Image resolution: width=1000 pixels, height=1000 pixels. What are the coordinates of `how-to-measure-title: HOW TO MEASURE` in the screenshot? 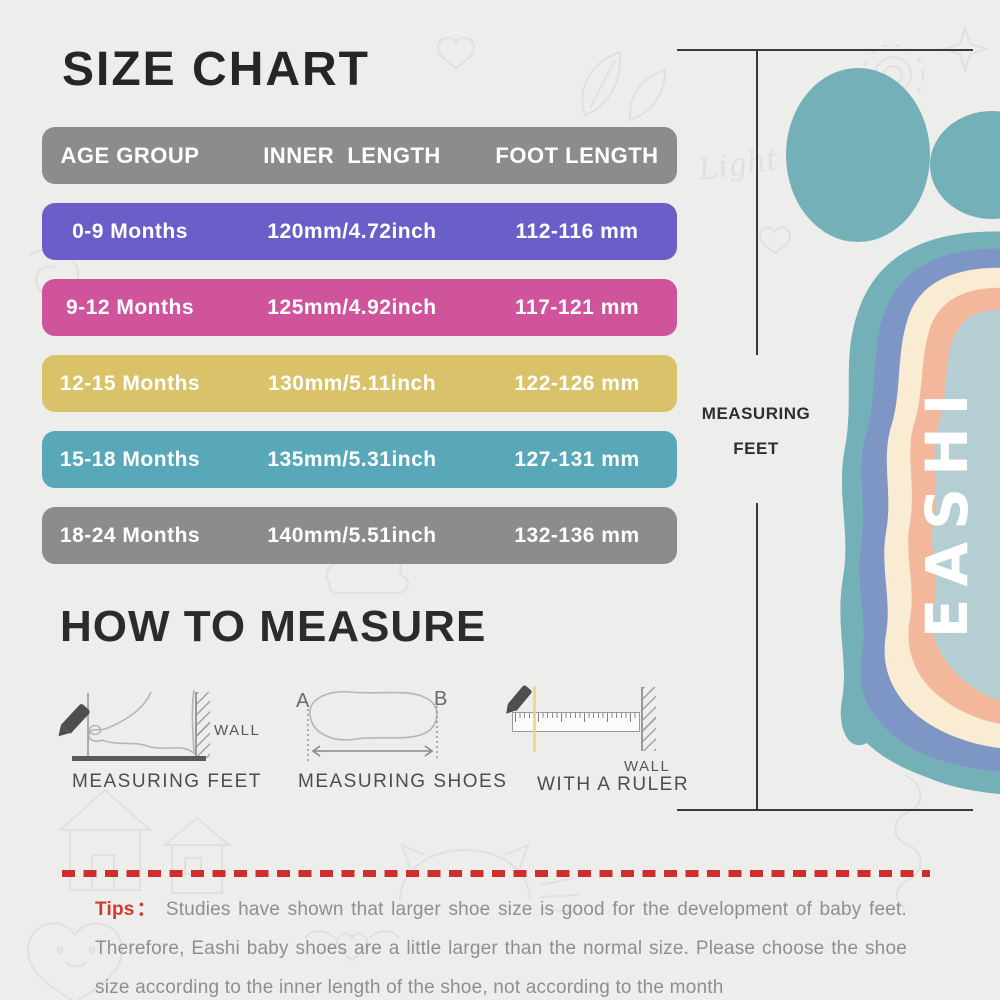 It's located at (273, 626).